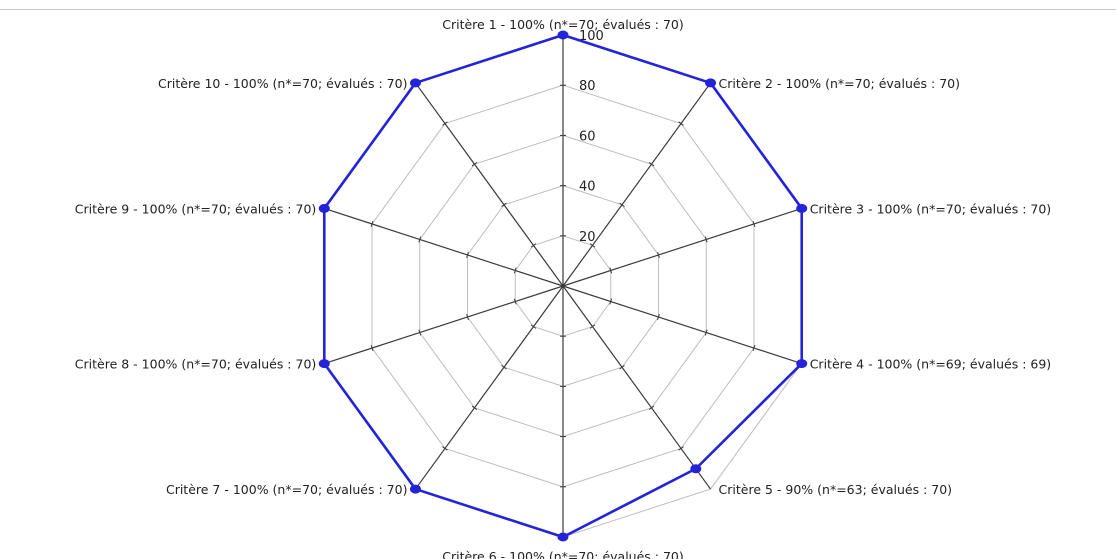 This screenshot has height=559, width=1116. What do you see at coordinates (562, 554) in the screenshot?
I see `axis-label-6: Critère 6 - 100% (n*=70; évalués : 70)` at bounding box center [562, 554].